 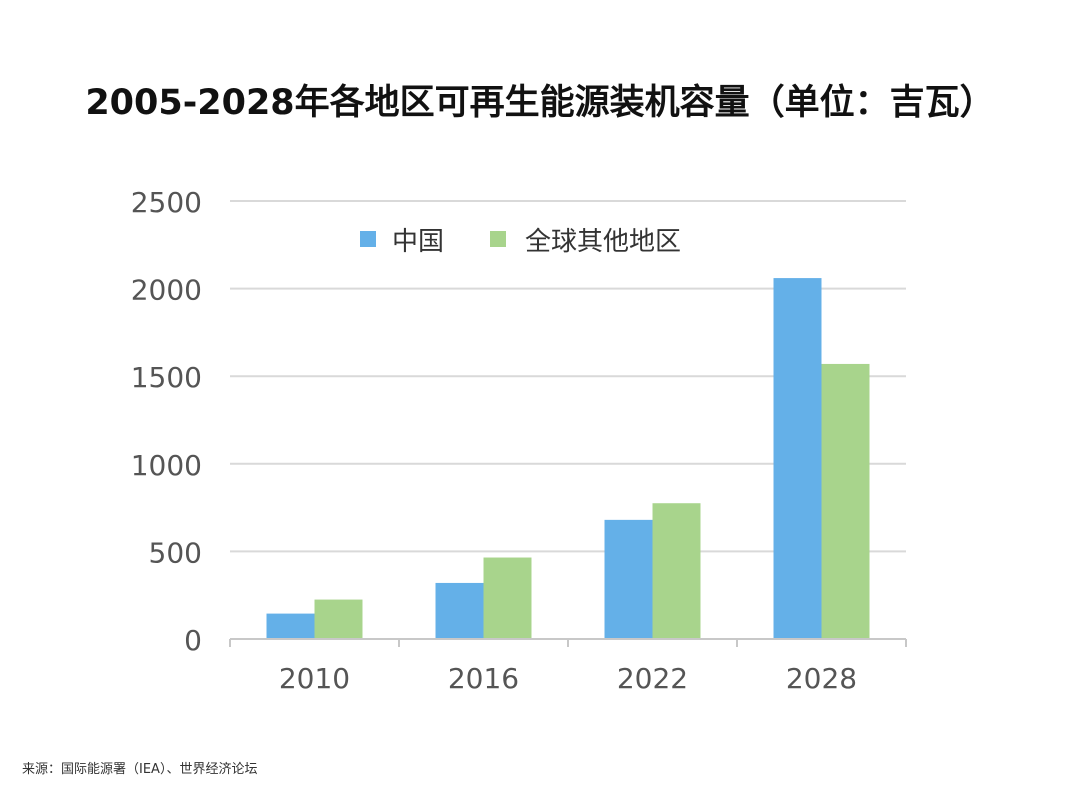 What do you see at coordinates (652, 678) in the screenshot?
I see `x-tick-label: 2022` at bounding box center [652, 678].